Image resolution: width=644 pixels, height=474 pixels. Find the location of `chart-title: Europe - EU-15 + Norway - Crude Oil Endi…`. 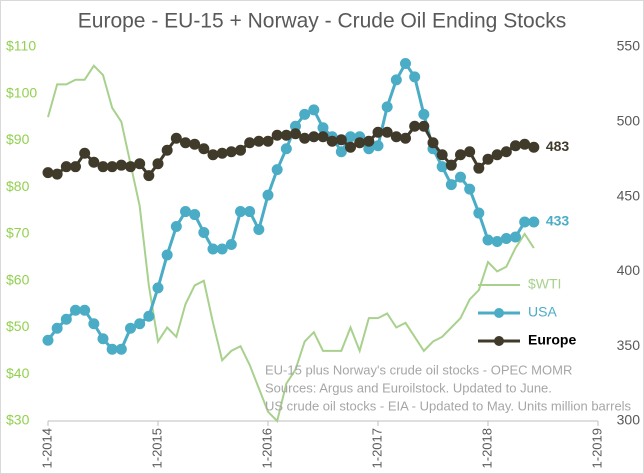

chart-title: Europe - EU-15 + Norway - Crude Oil Endi… is located at coordinates (322, 21).